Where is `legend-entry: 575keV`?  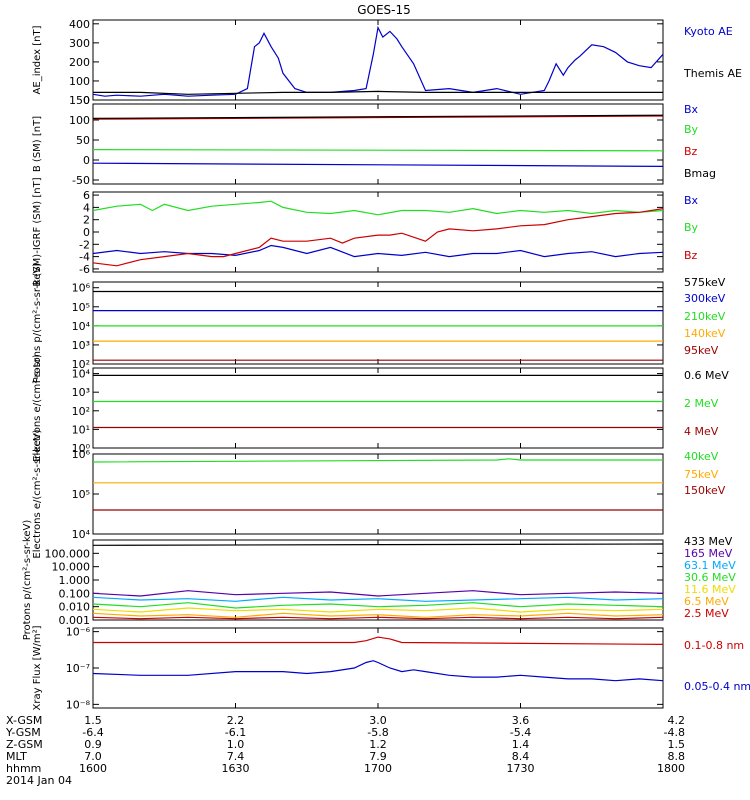
legend-entry: 575keV is located at coordinates (705, 282).